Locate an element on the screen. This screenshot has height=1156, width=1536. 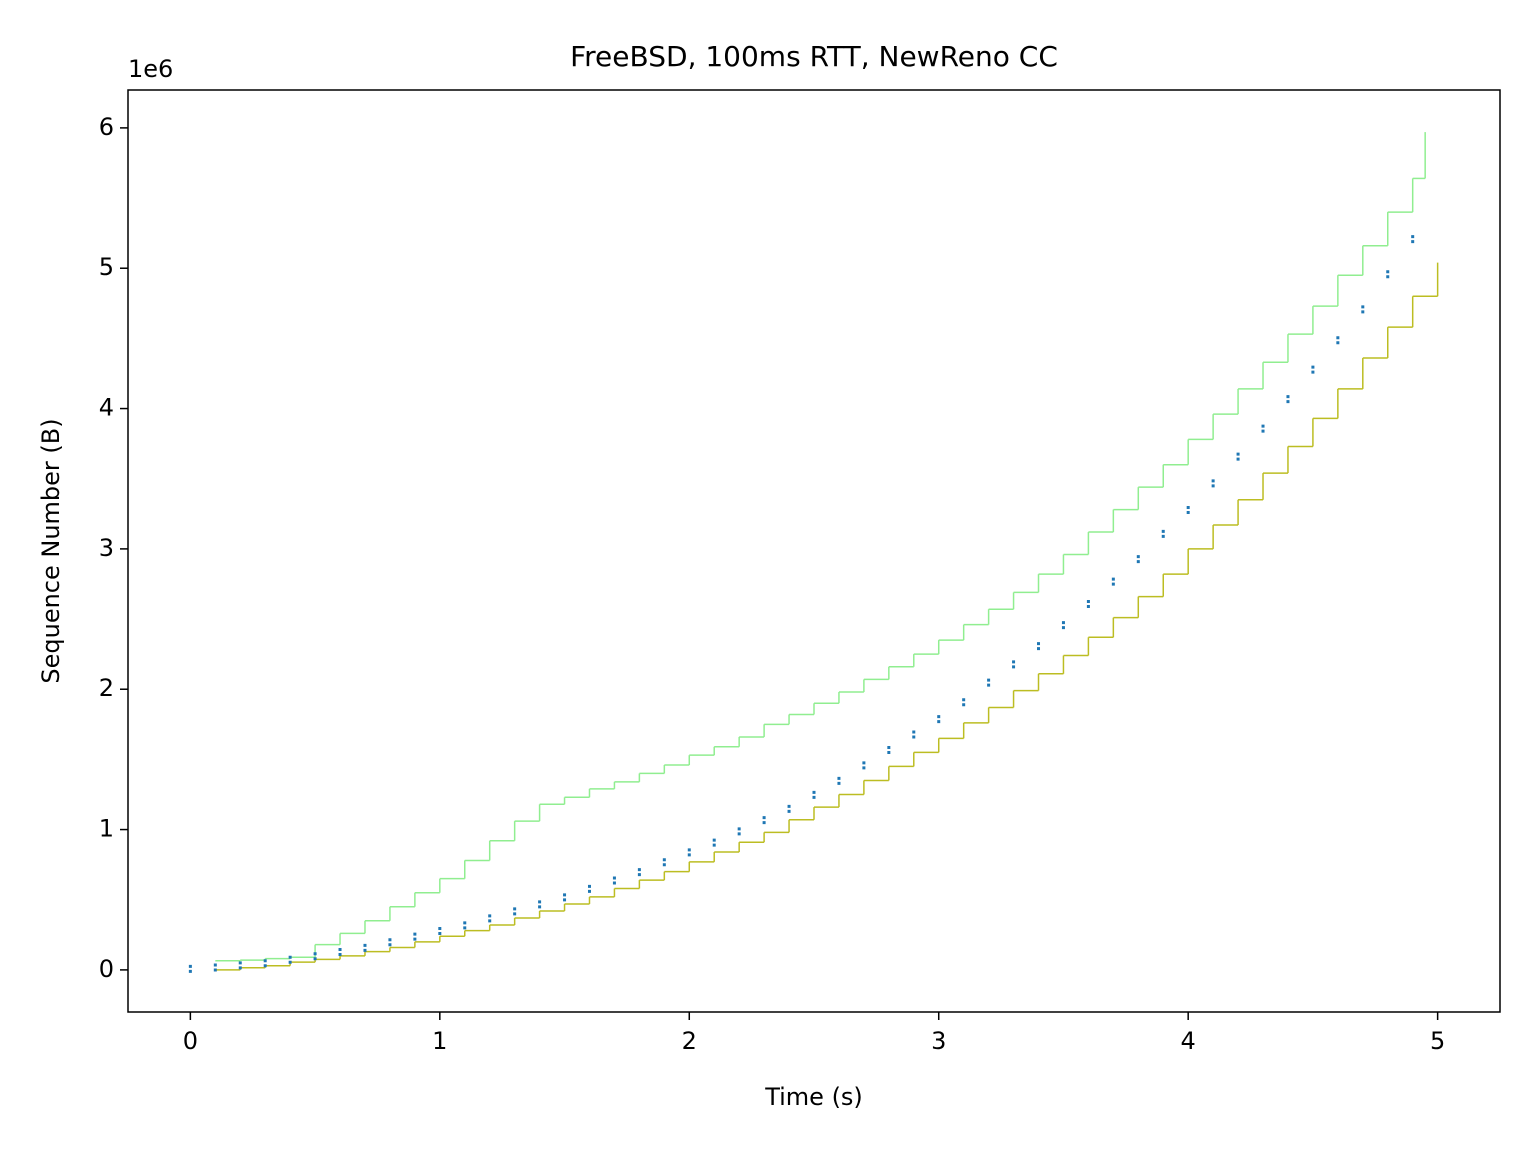
y-tick-label: 1 is located at coordinates (106, 829).